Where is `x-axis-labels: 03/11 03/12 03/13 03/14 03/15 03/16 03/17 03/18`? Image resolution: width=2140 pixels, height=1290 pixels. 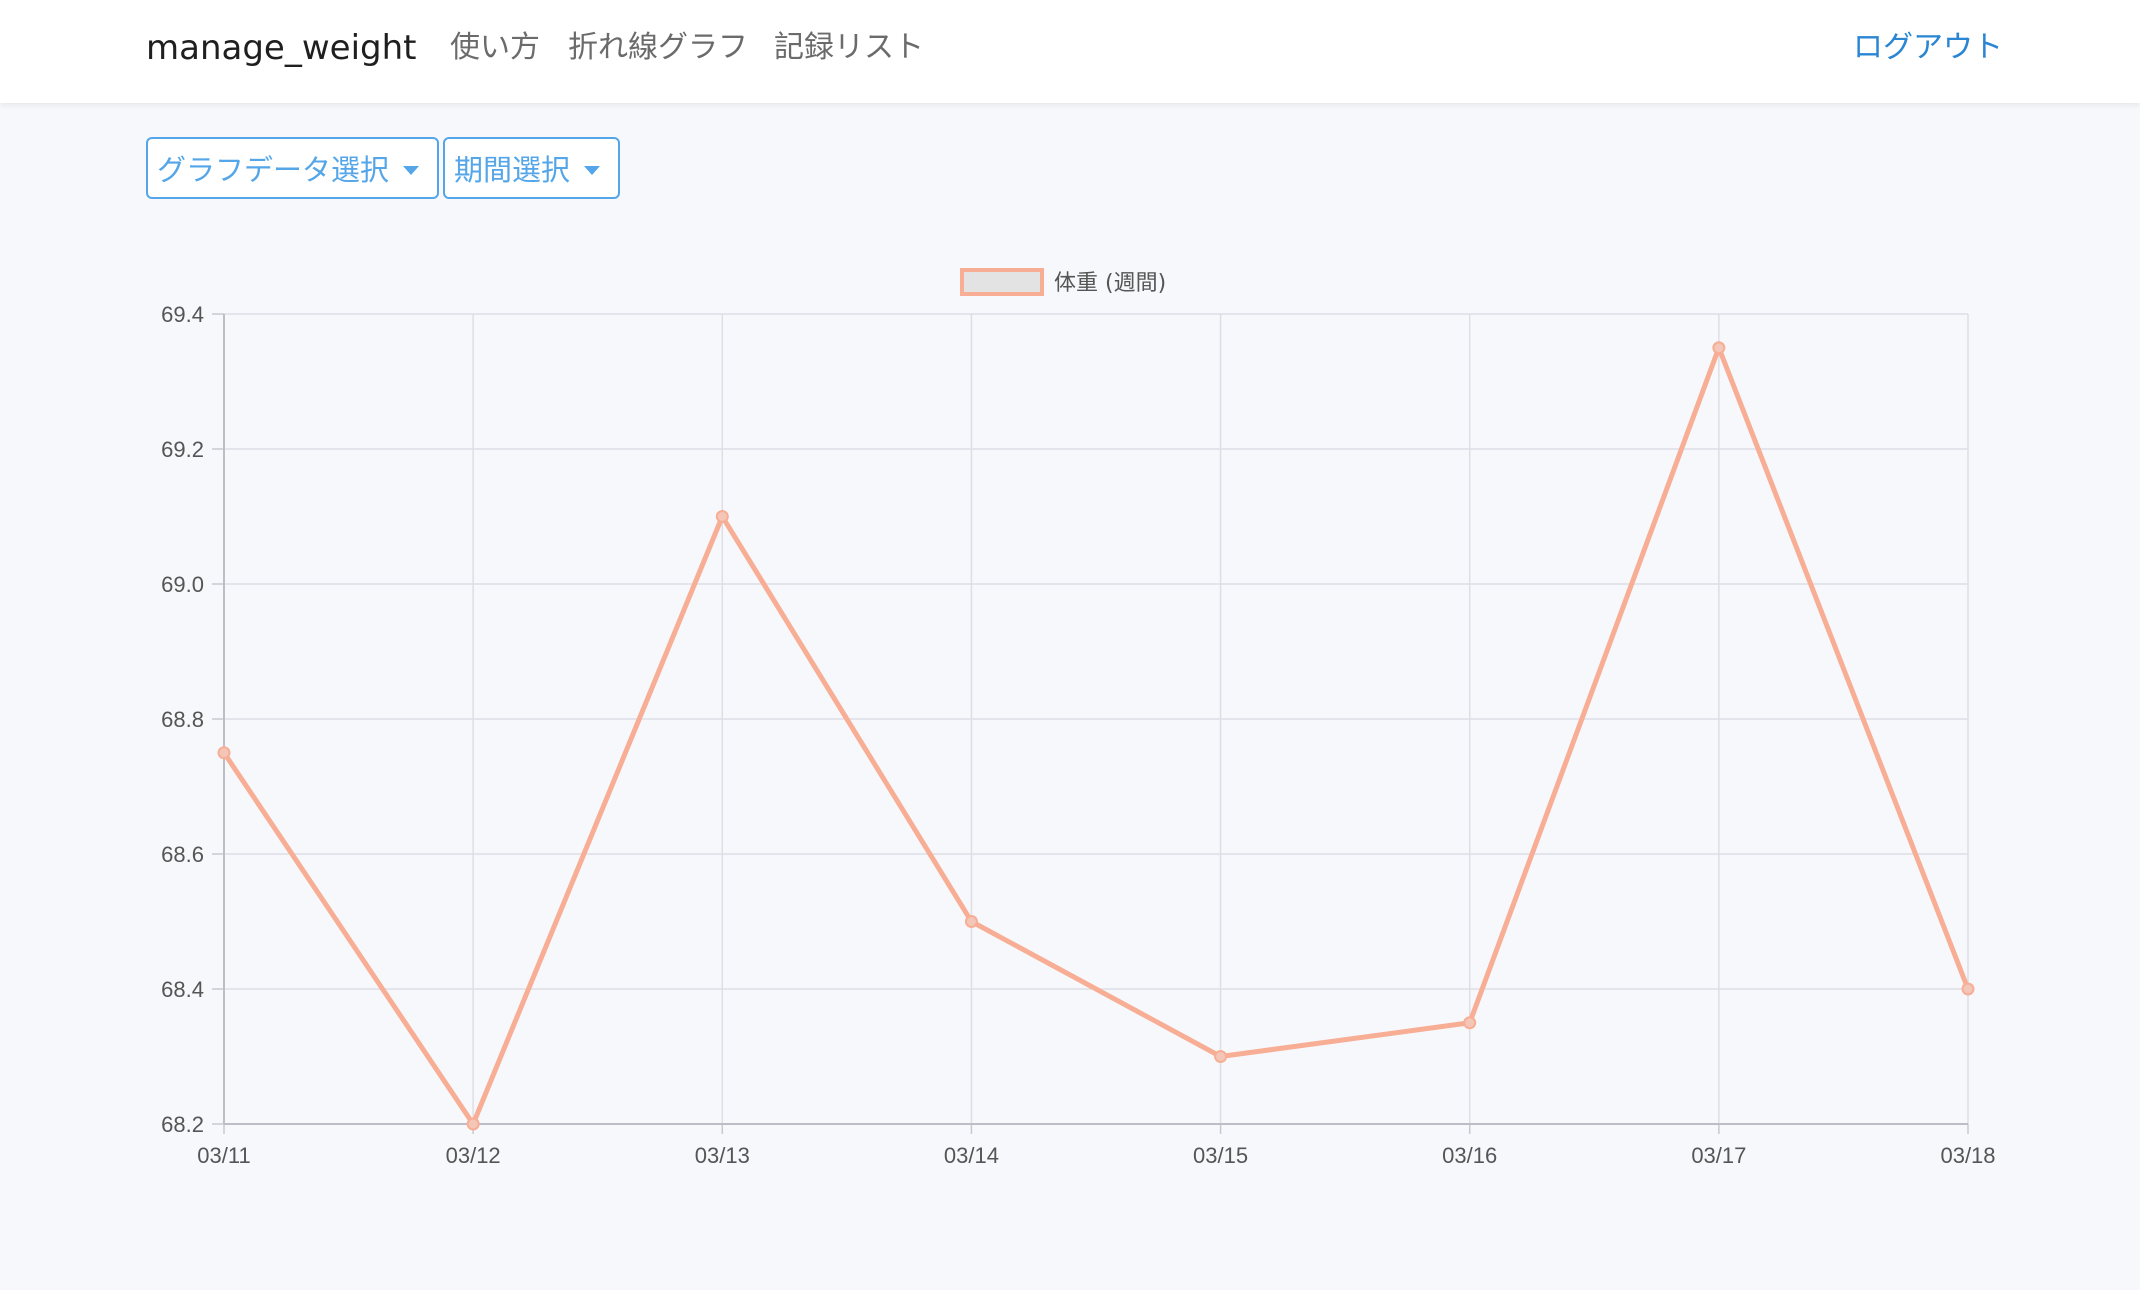 x-axis-labels: 03/11 03/12 03/13 03/14 03/15 03/16 03/17 03/18 is located at coordinates (1096, 1155).